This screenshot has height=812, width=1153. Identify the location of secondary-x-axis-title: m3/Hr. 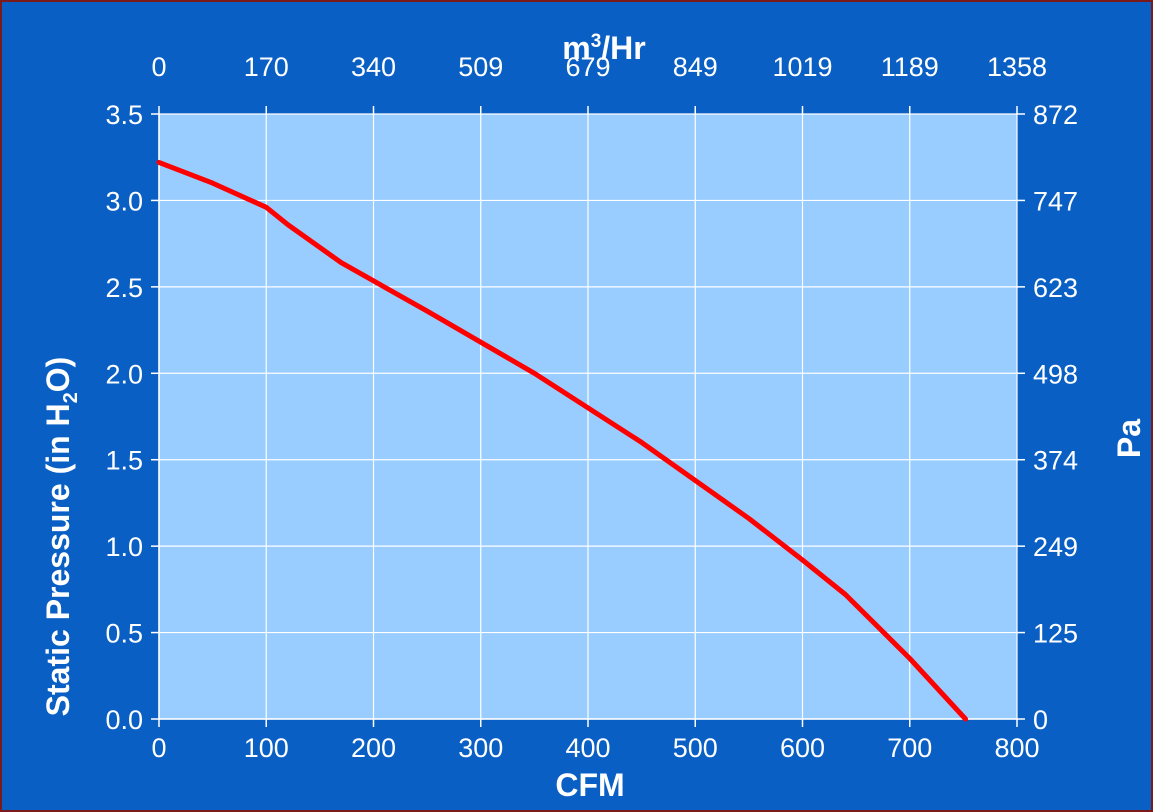
(603, 48).